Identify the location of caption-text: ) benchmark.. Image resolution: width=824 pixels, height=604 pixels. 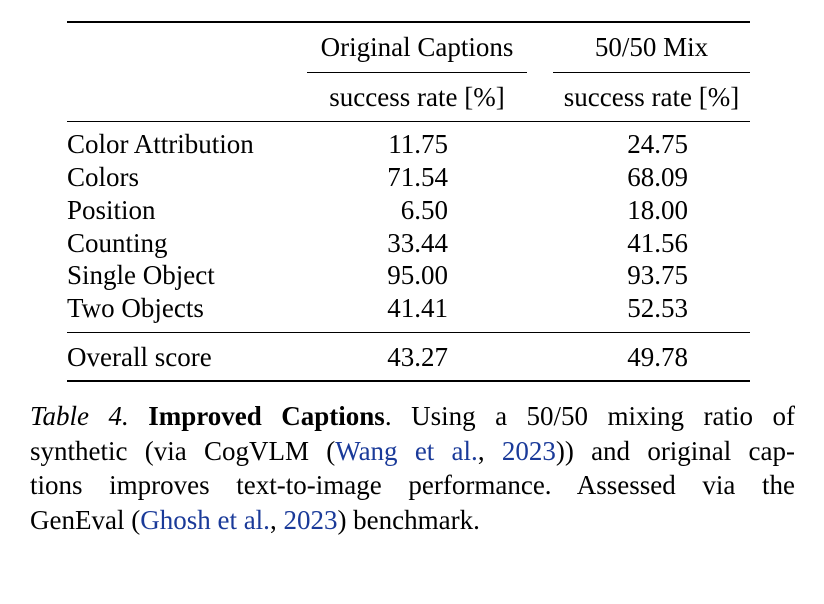
(408, 519).